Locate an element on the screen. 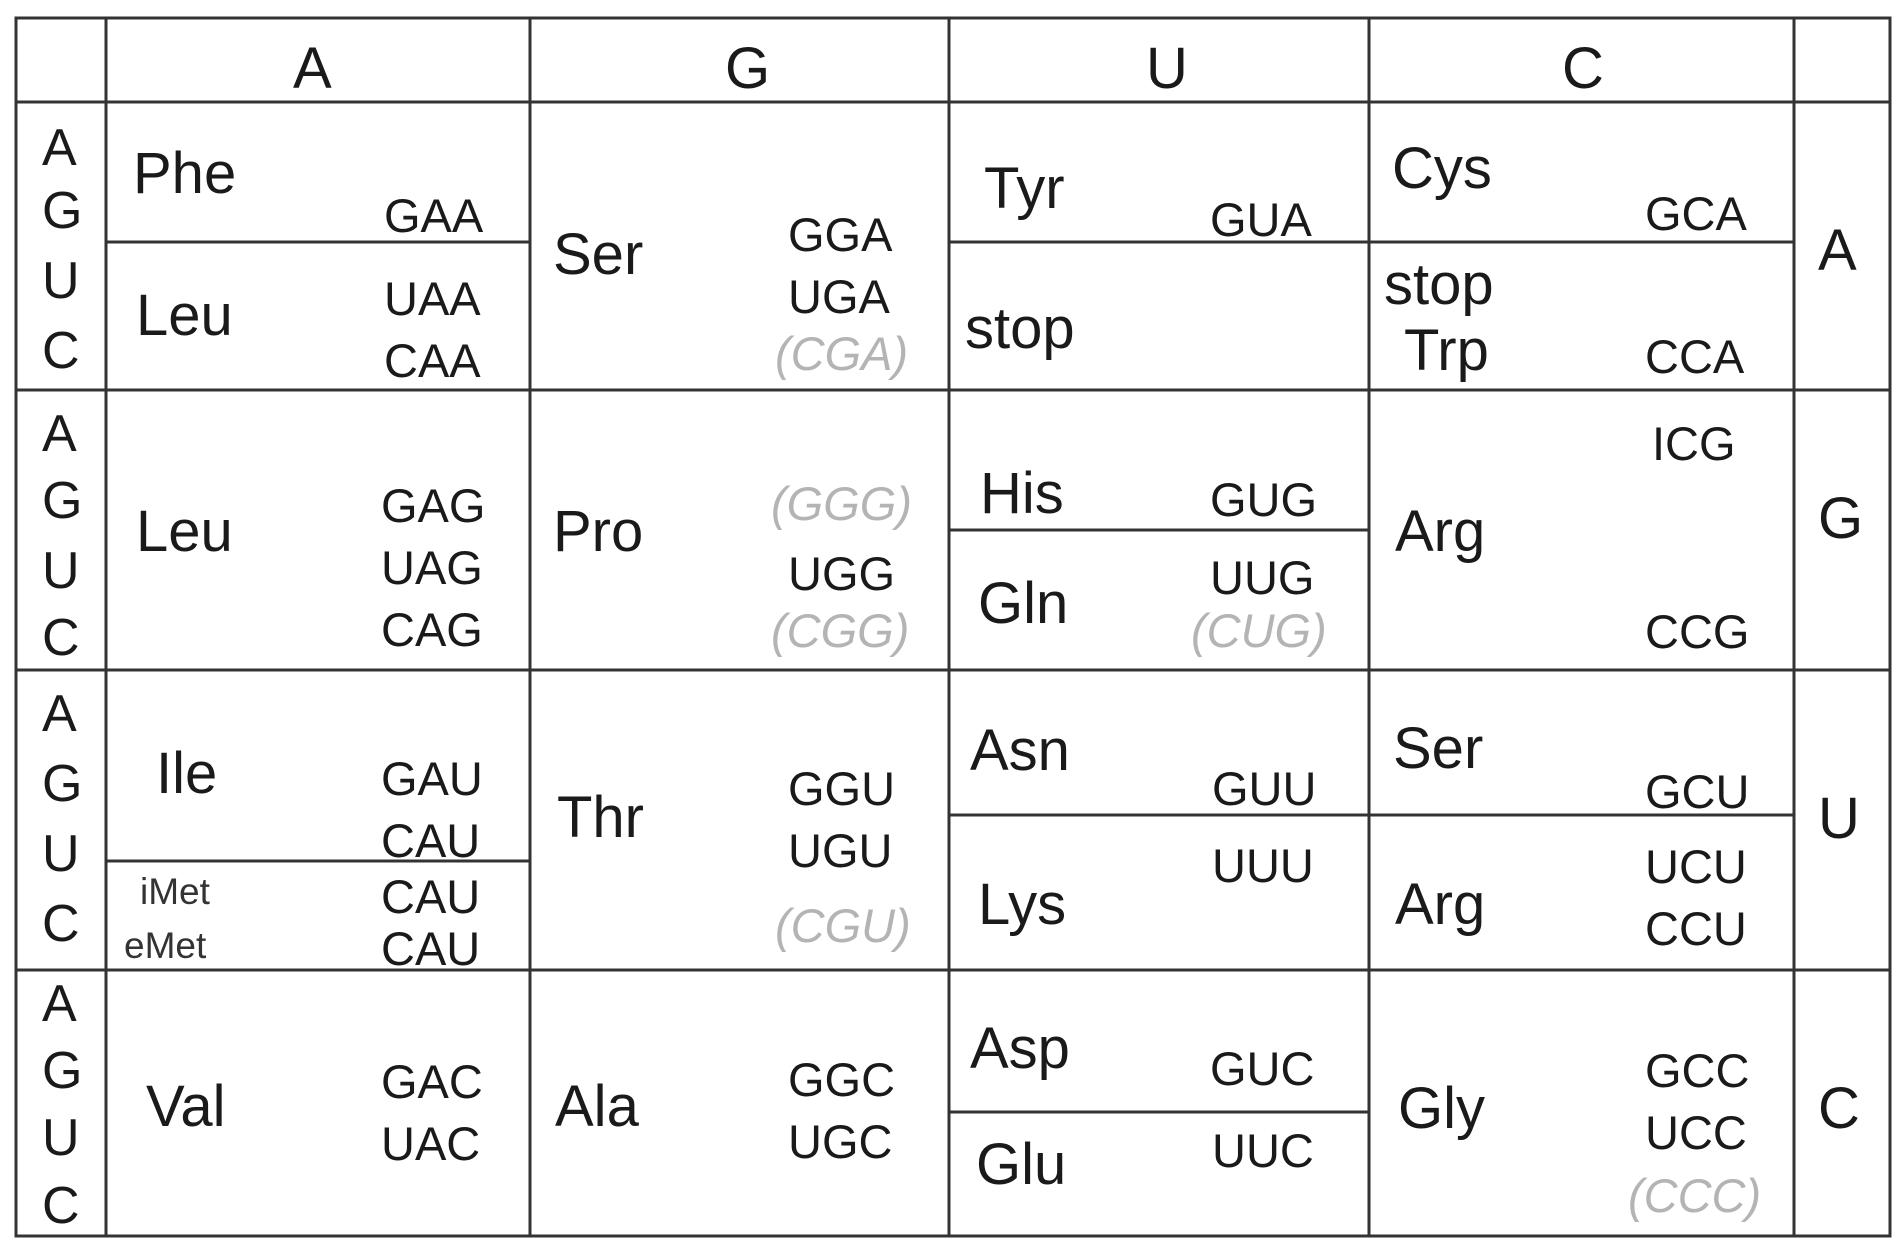 The image size is (1899, 1245). third-base-r2-g: G is located at coordinates (62, 501).